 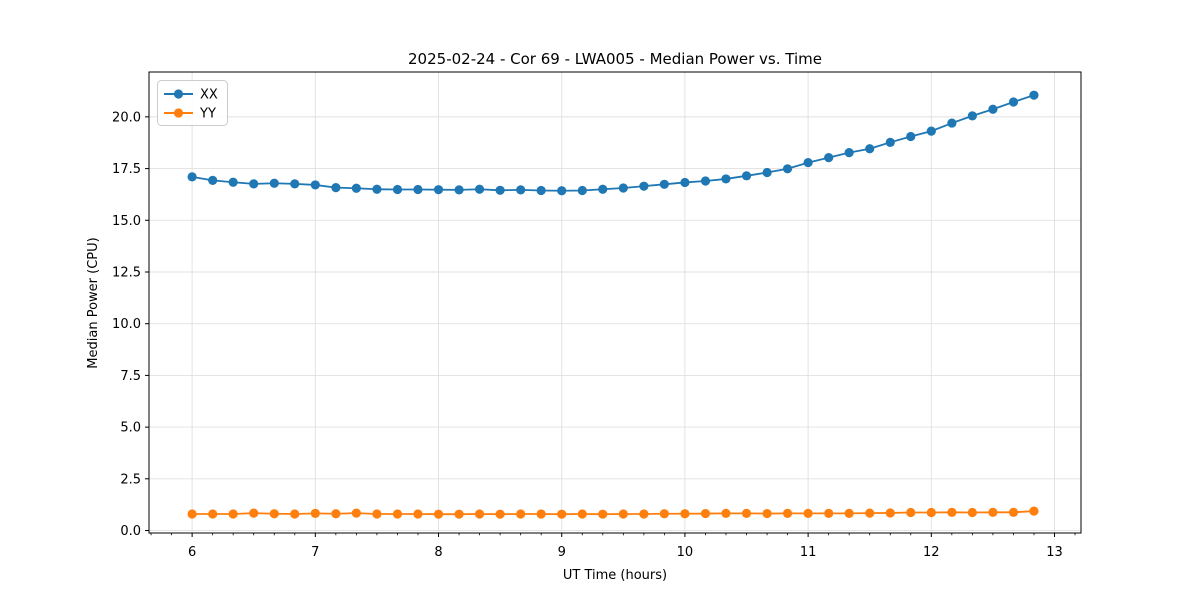 I want to click on x-tick-label: 10, so click(x=685, y=552).